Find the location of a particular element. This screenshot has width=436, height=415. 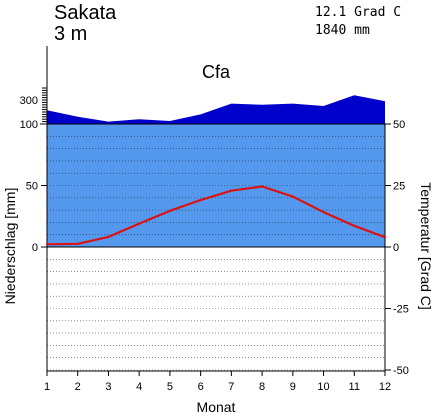

left-tick-label: 100 is located at coordinates (29, 125).